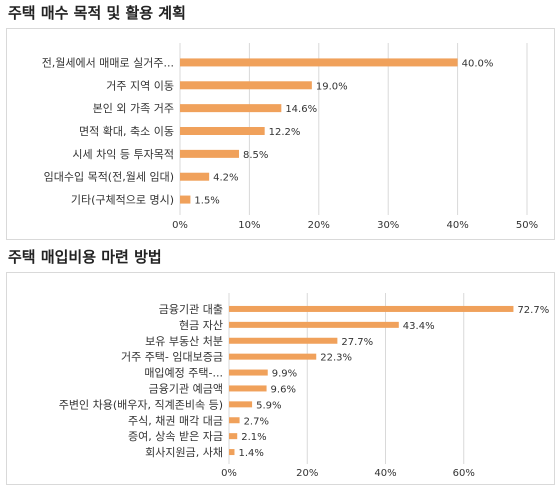 This screenshot has width=560, height=489. Describe the element at coordinates (388, 225) in the screenshot. I see `chart-1-tick-label: 30%` at that location.